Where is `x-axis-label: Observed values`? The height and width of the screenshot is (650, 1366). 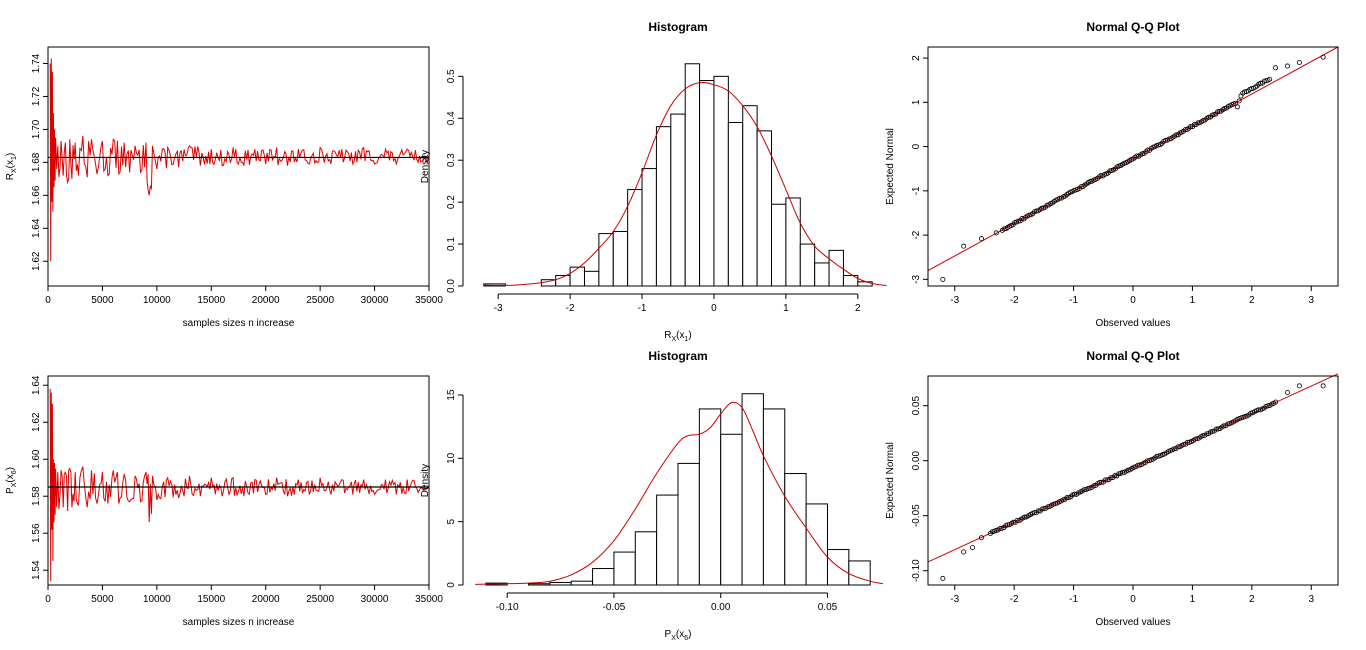
x-axis-label: Observed values is located at coordinates (1132, 622).